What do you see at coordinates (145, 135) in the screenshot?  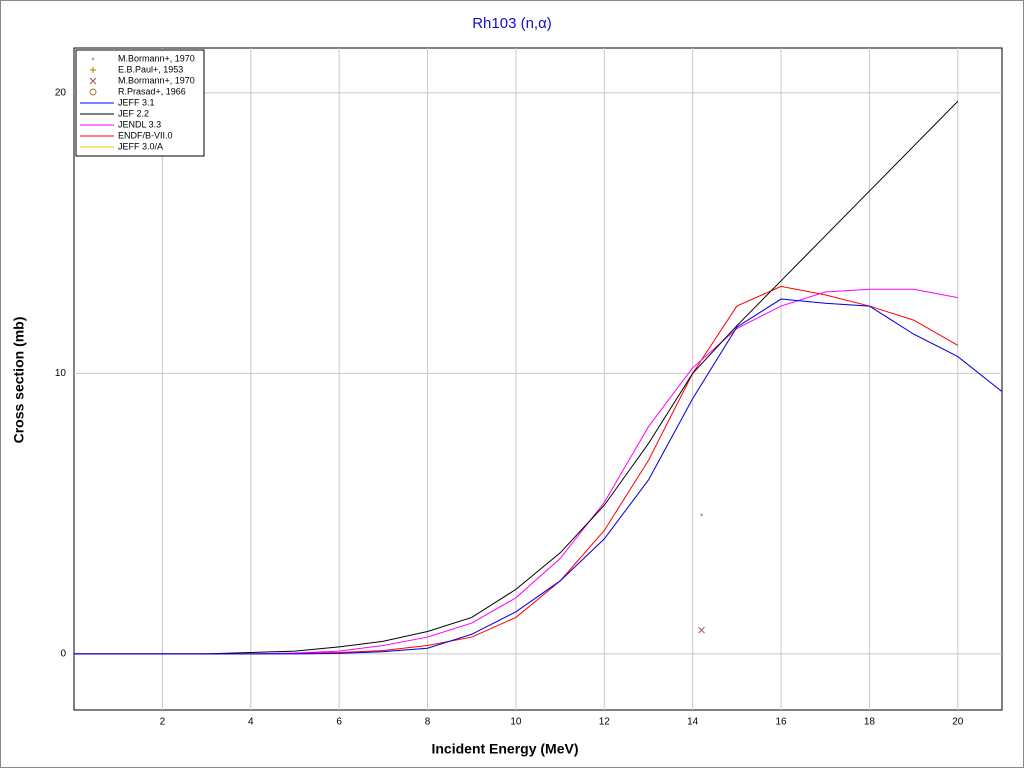 I see `legend-label: ENDF/B-VII.0` at bounding box center [145, 135].